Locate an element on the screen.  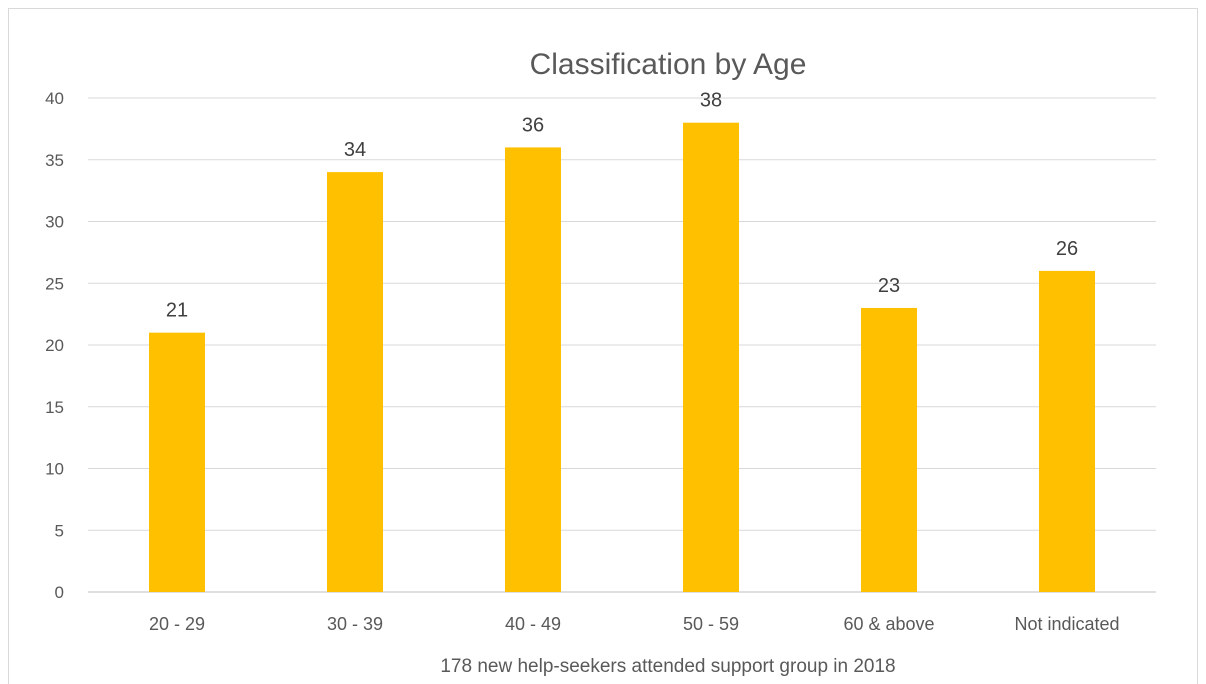
data-label: 21 is located at coordinates (177, 311).